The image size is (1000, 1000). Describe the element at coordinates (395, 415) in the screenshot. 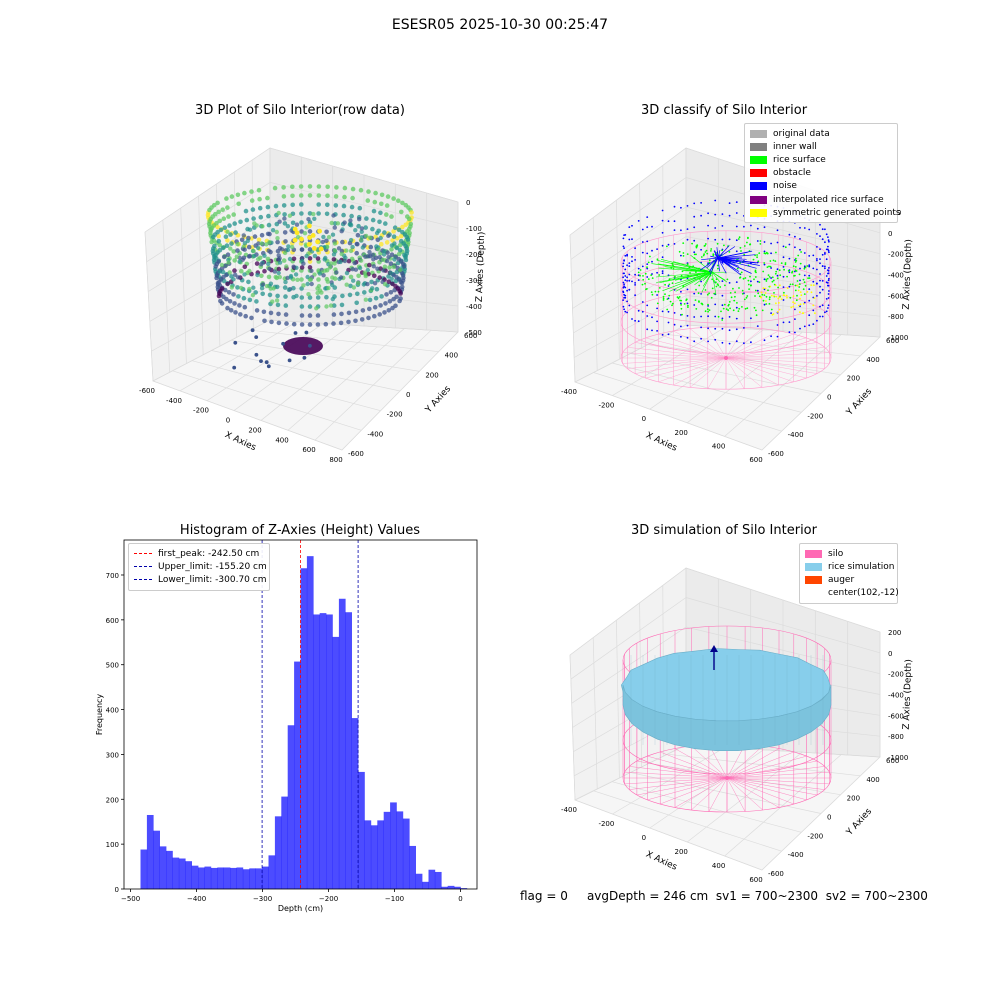

I see `y-tick-label: -200` at that location.